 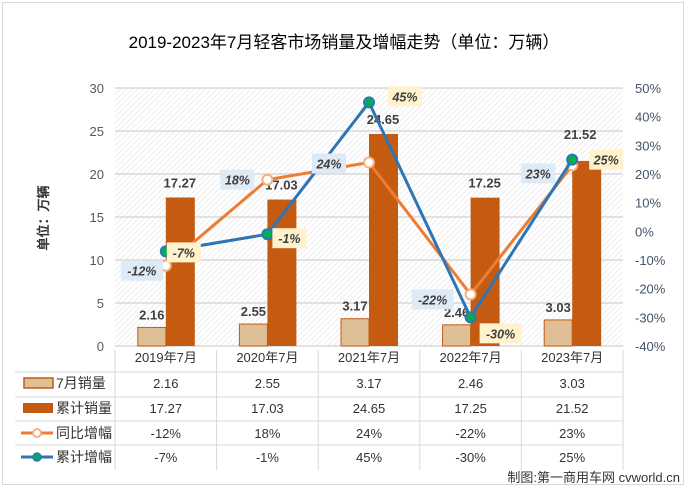 I want to click on table-cell: 17.03, so click(x=267, y=408).